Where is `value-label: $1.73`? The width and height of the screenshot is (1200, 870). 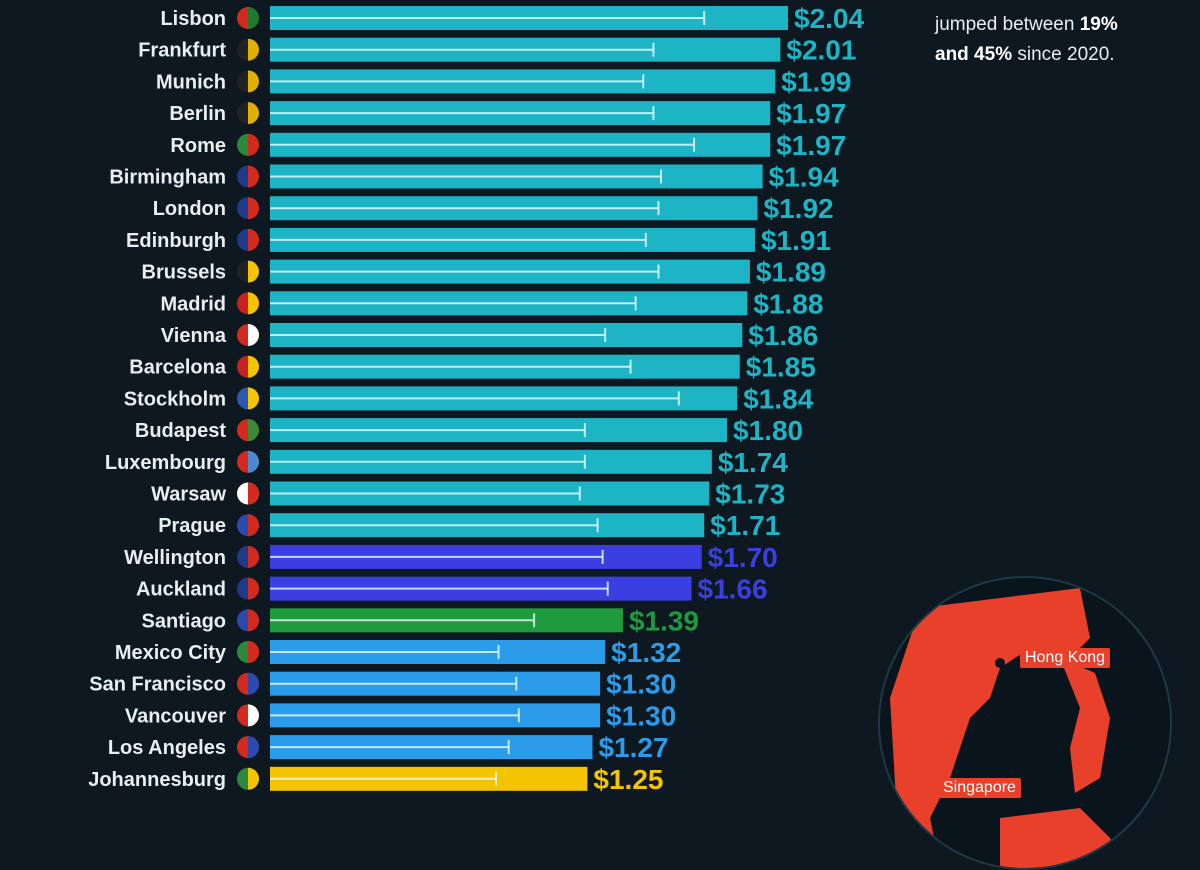 value-label: $1.73 is located at coordinates (750, 494).